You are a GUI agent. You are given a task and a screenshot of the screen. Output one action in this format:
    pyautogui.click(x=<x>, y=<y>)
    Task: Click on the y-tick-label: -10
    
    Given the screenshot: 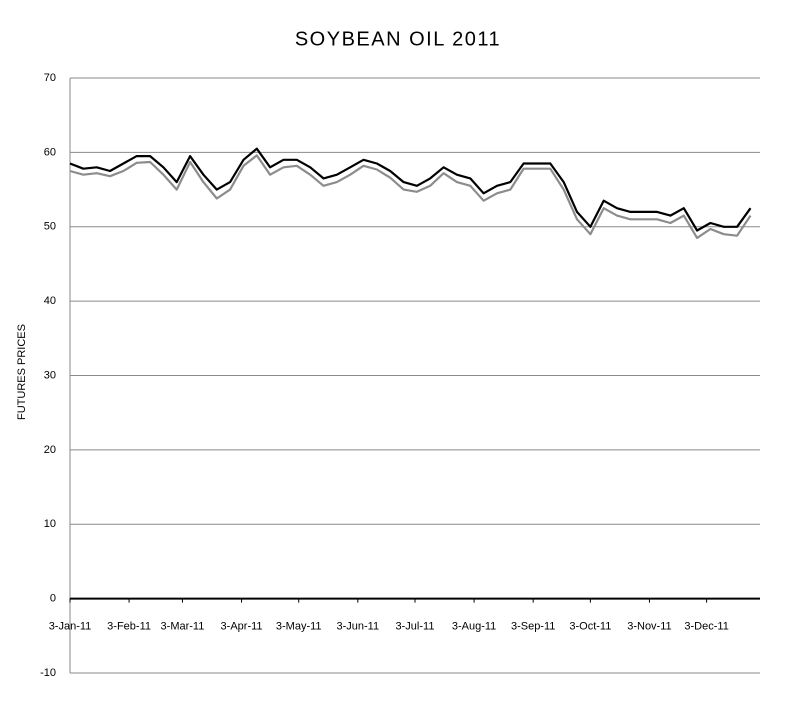 What is the action you would take?
    pyautogui.click(x=48, y=673)
    